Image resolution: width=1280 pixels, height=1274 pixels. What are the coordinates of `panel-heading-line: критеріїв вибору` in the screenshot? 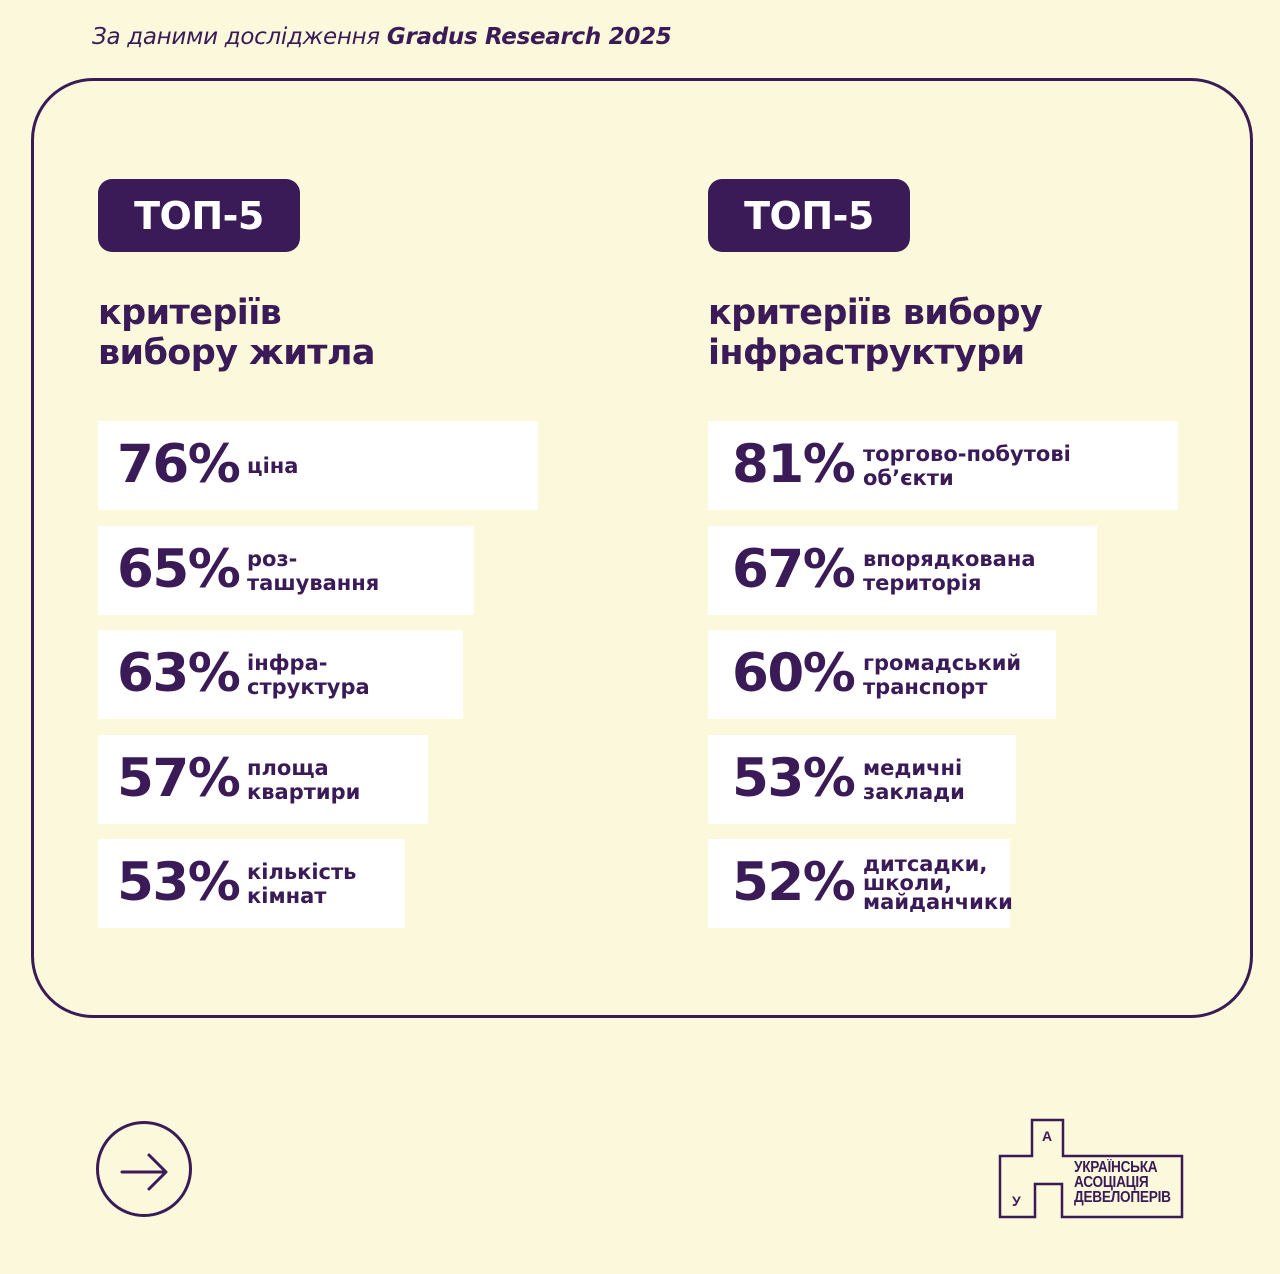 It's located at (875, 313).